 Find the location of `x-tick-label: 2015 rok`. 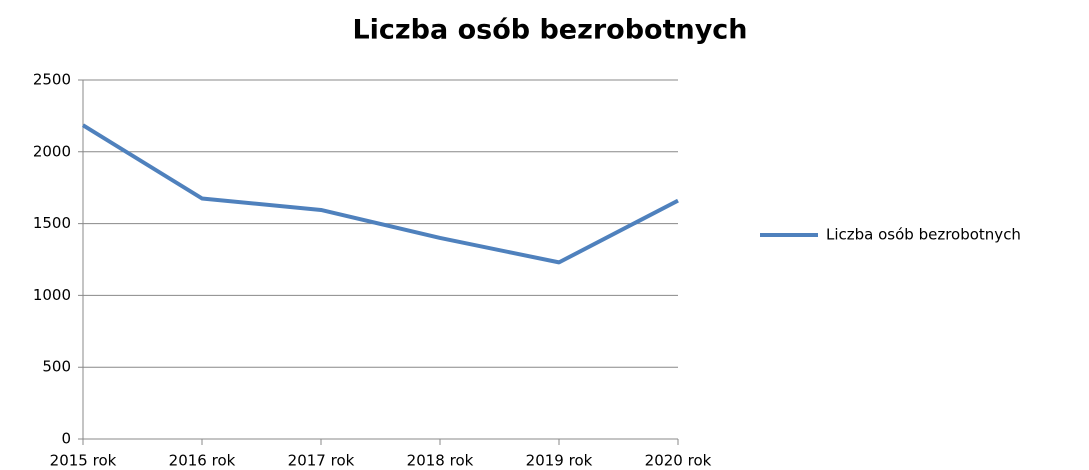

x-tick-label: 2015 rok is located at coordinates (83, 461).